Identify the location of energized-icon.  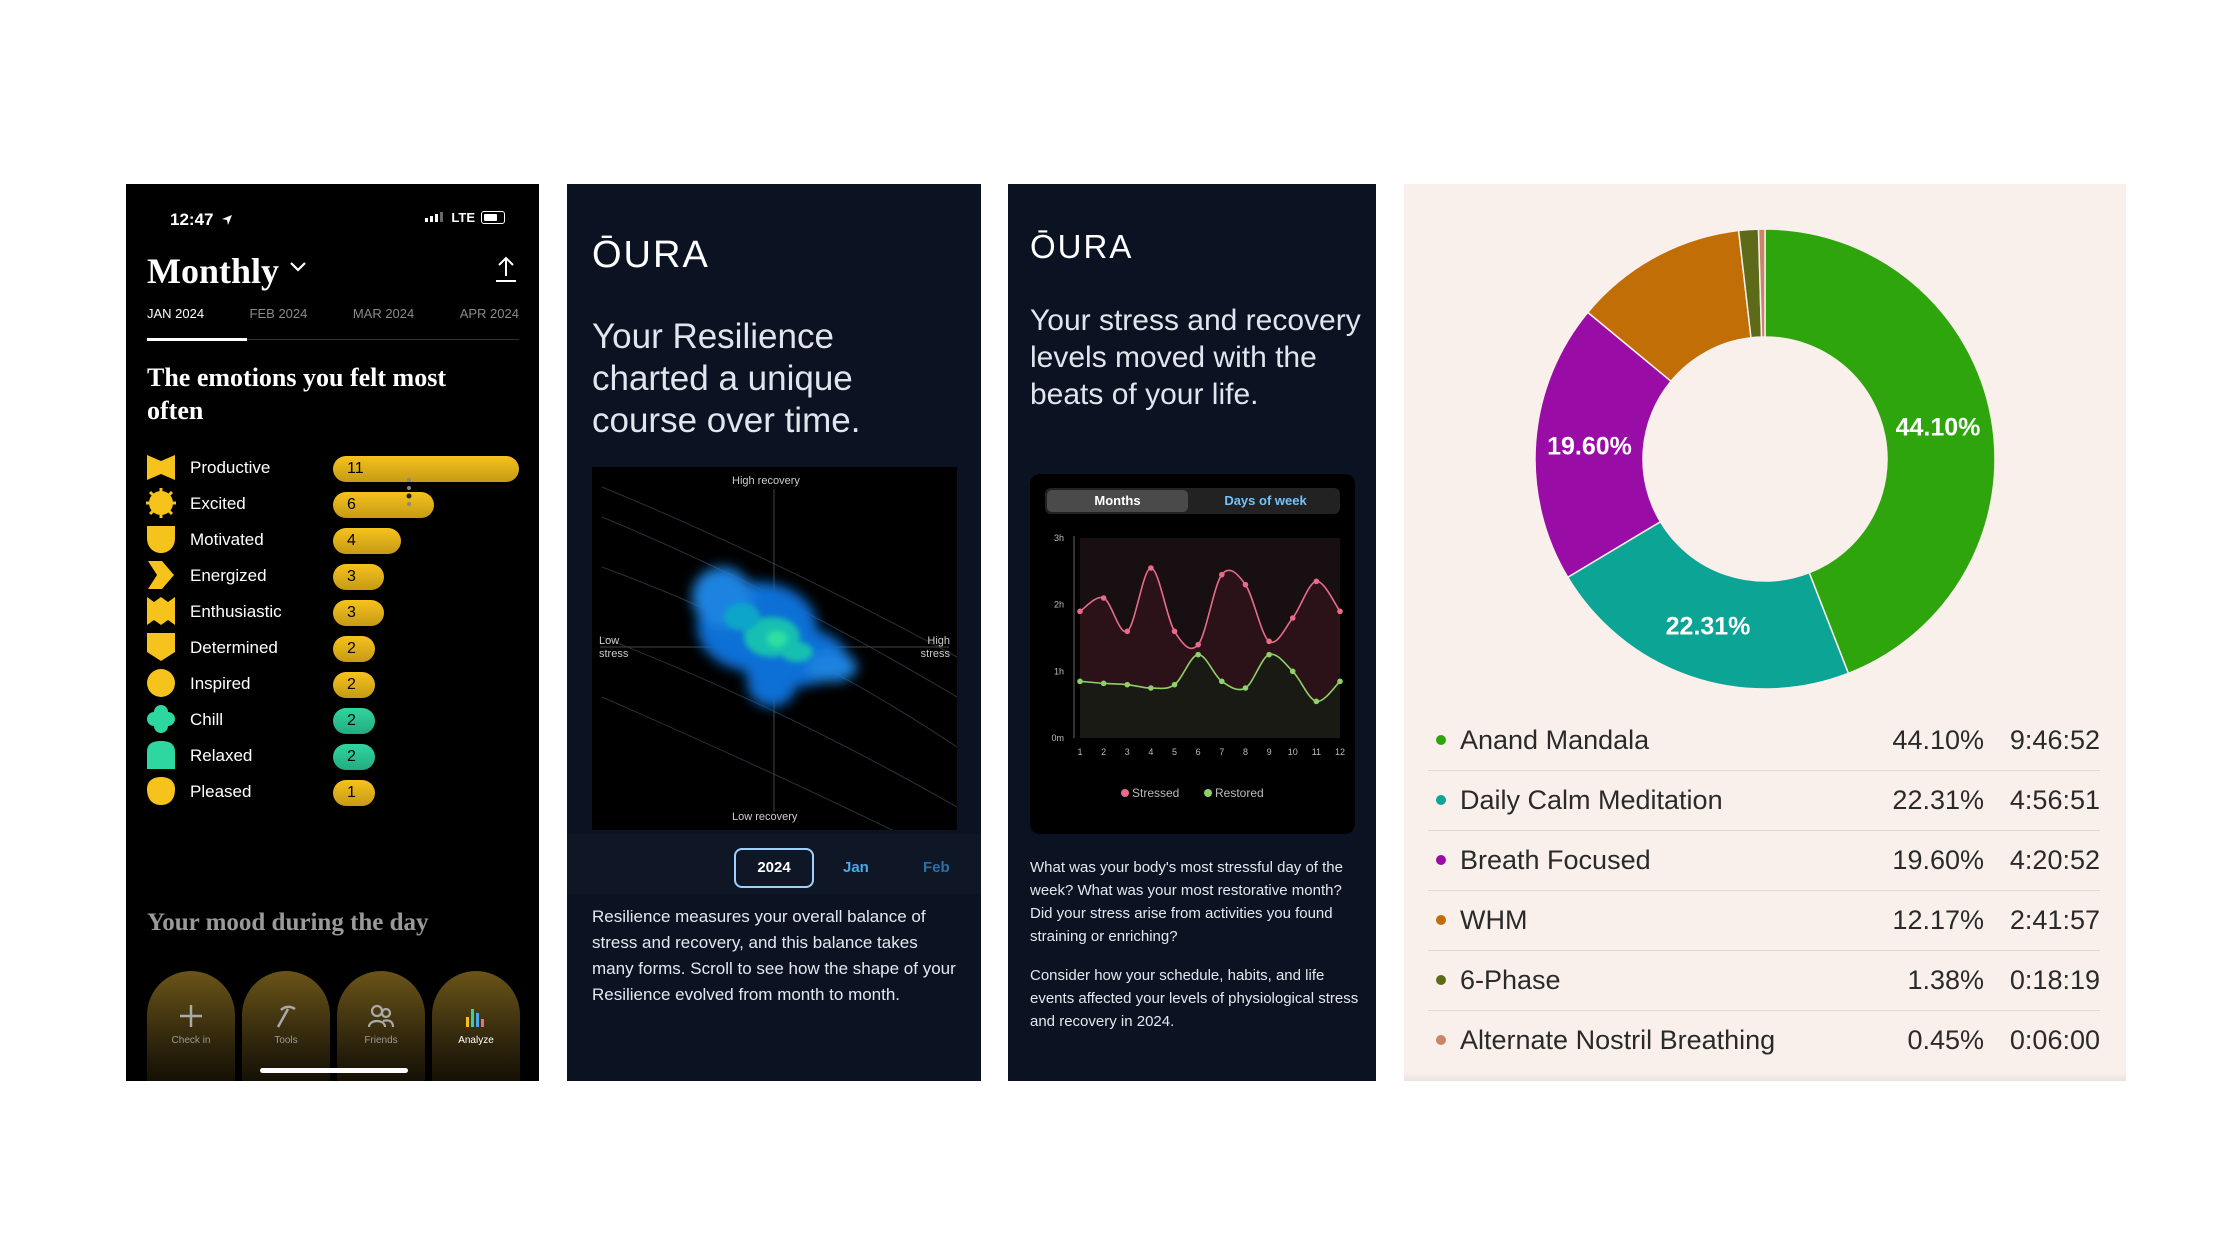
(161, 575).